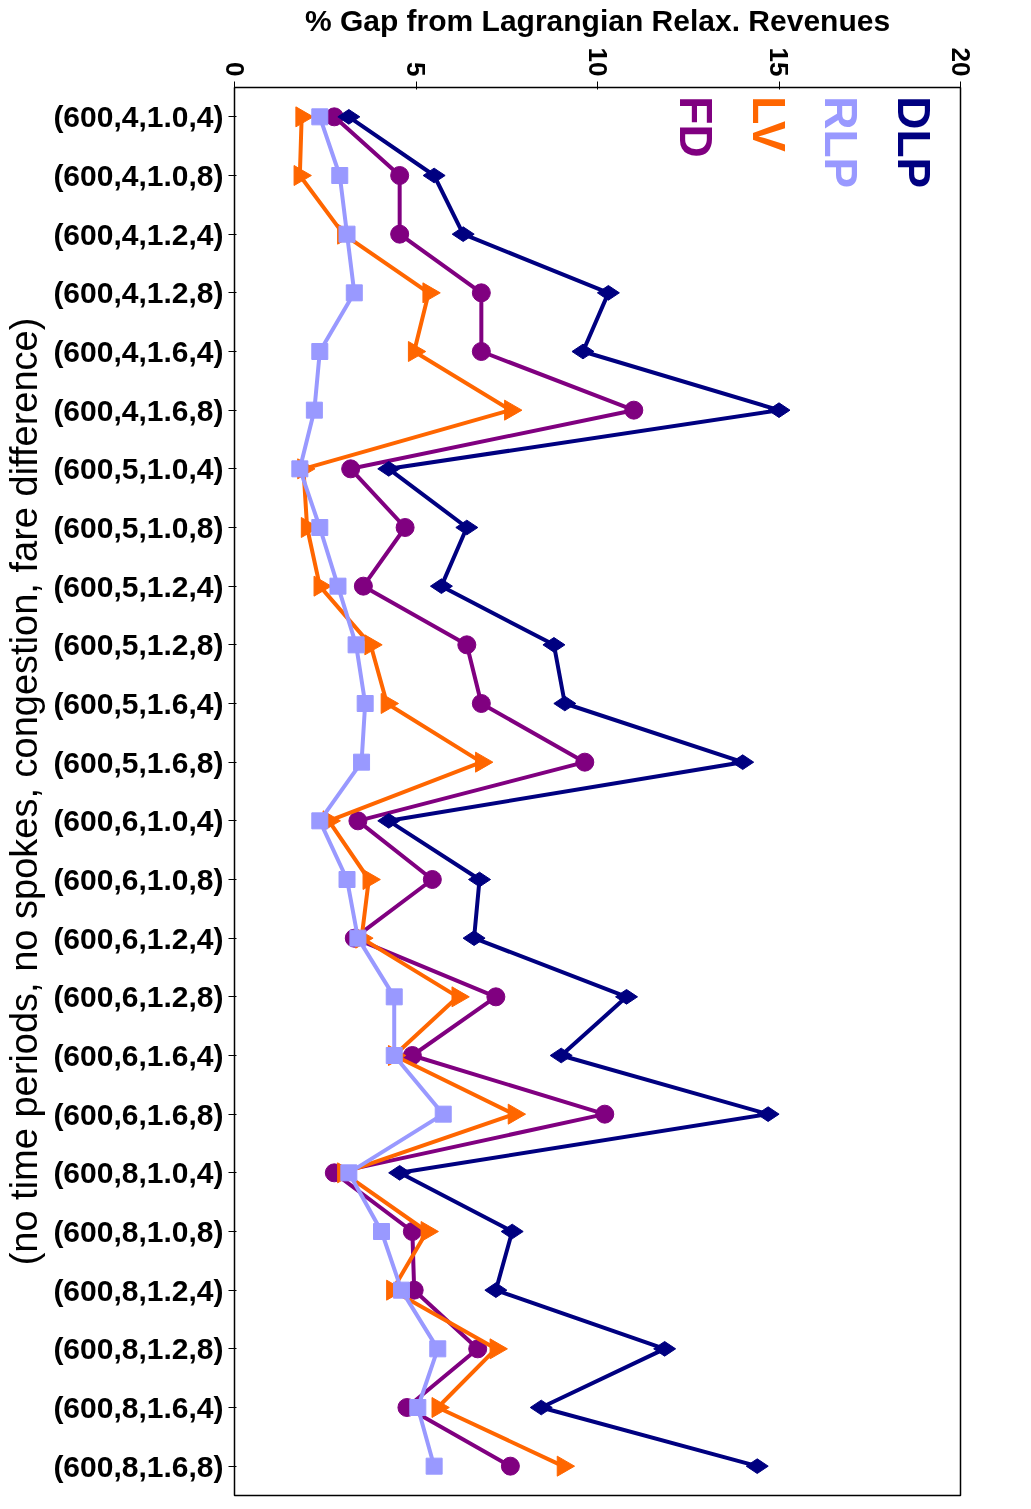 This screenshot has height=1509, width=1031. Describe the element at coordinates (138, 234) in the screenshot. I see `y-tick-label: (600,4,1.2,4)` at that location.